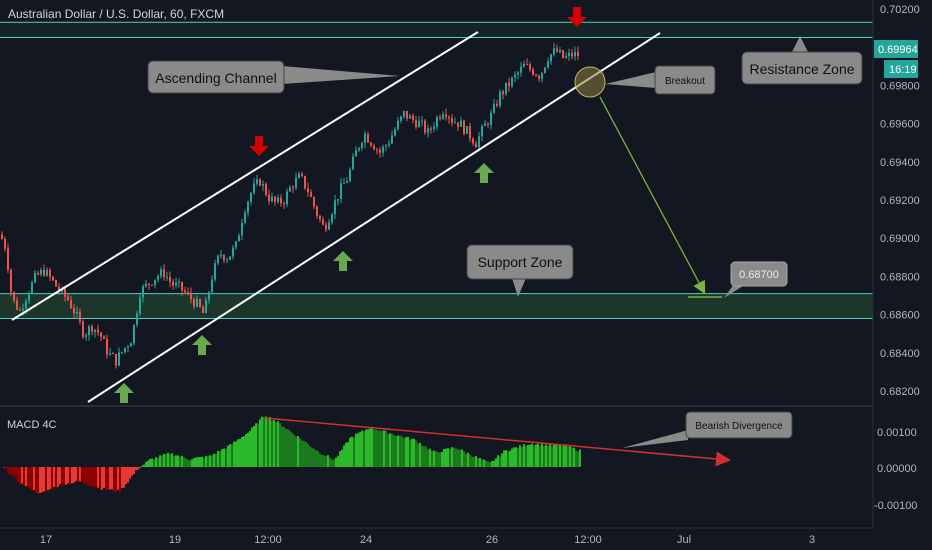 The height and width of the screenshot is (550, 932). What do you see at coordinates (497, 442) in the screenshot?
I see `divergence-line` at bounding box center [497, 442].